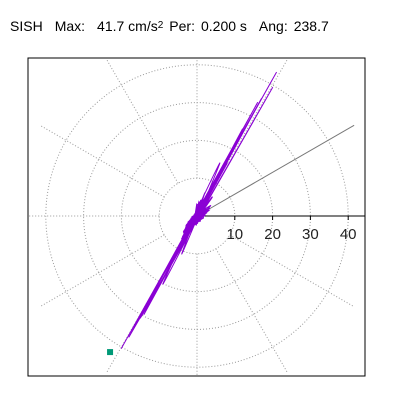 This screenshot has height=400, width=400. What do you see at coordinates (26, 26) in the screenshot?
I see `station-name: SISH` at bounding box center [26, 26].